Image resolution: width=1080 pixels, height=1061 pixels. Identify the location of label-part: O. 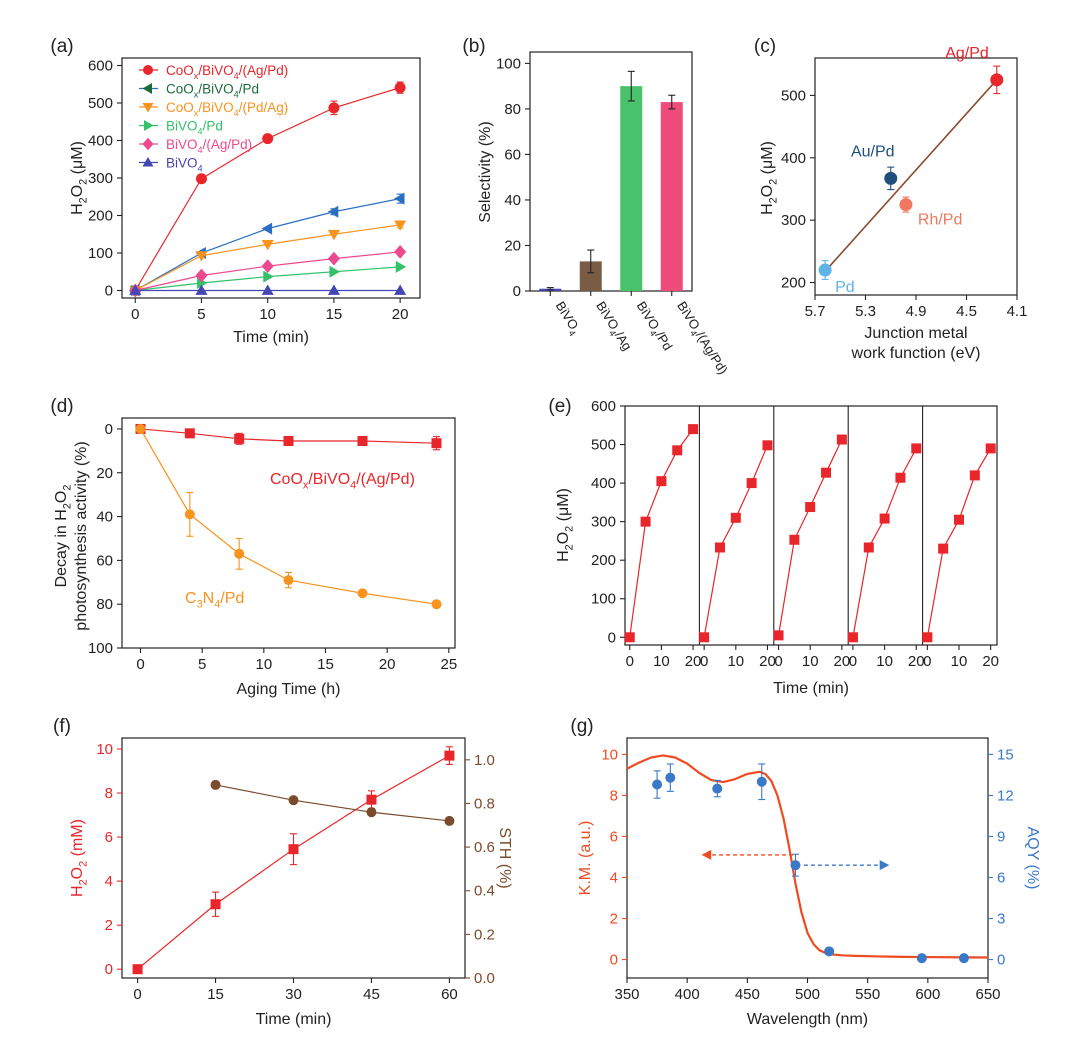
(77, 873).